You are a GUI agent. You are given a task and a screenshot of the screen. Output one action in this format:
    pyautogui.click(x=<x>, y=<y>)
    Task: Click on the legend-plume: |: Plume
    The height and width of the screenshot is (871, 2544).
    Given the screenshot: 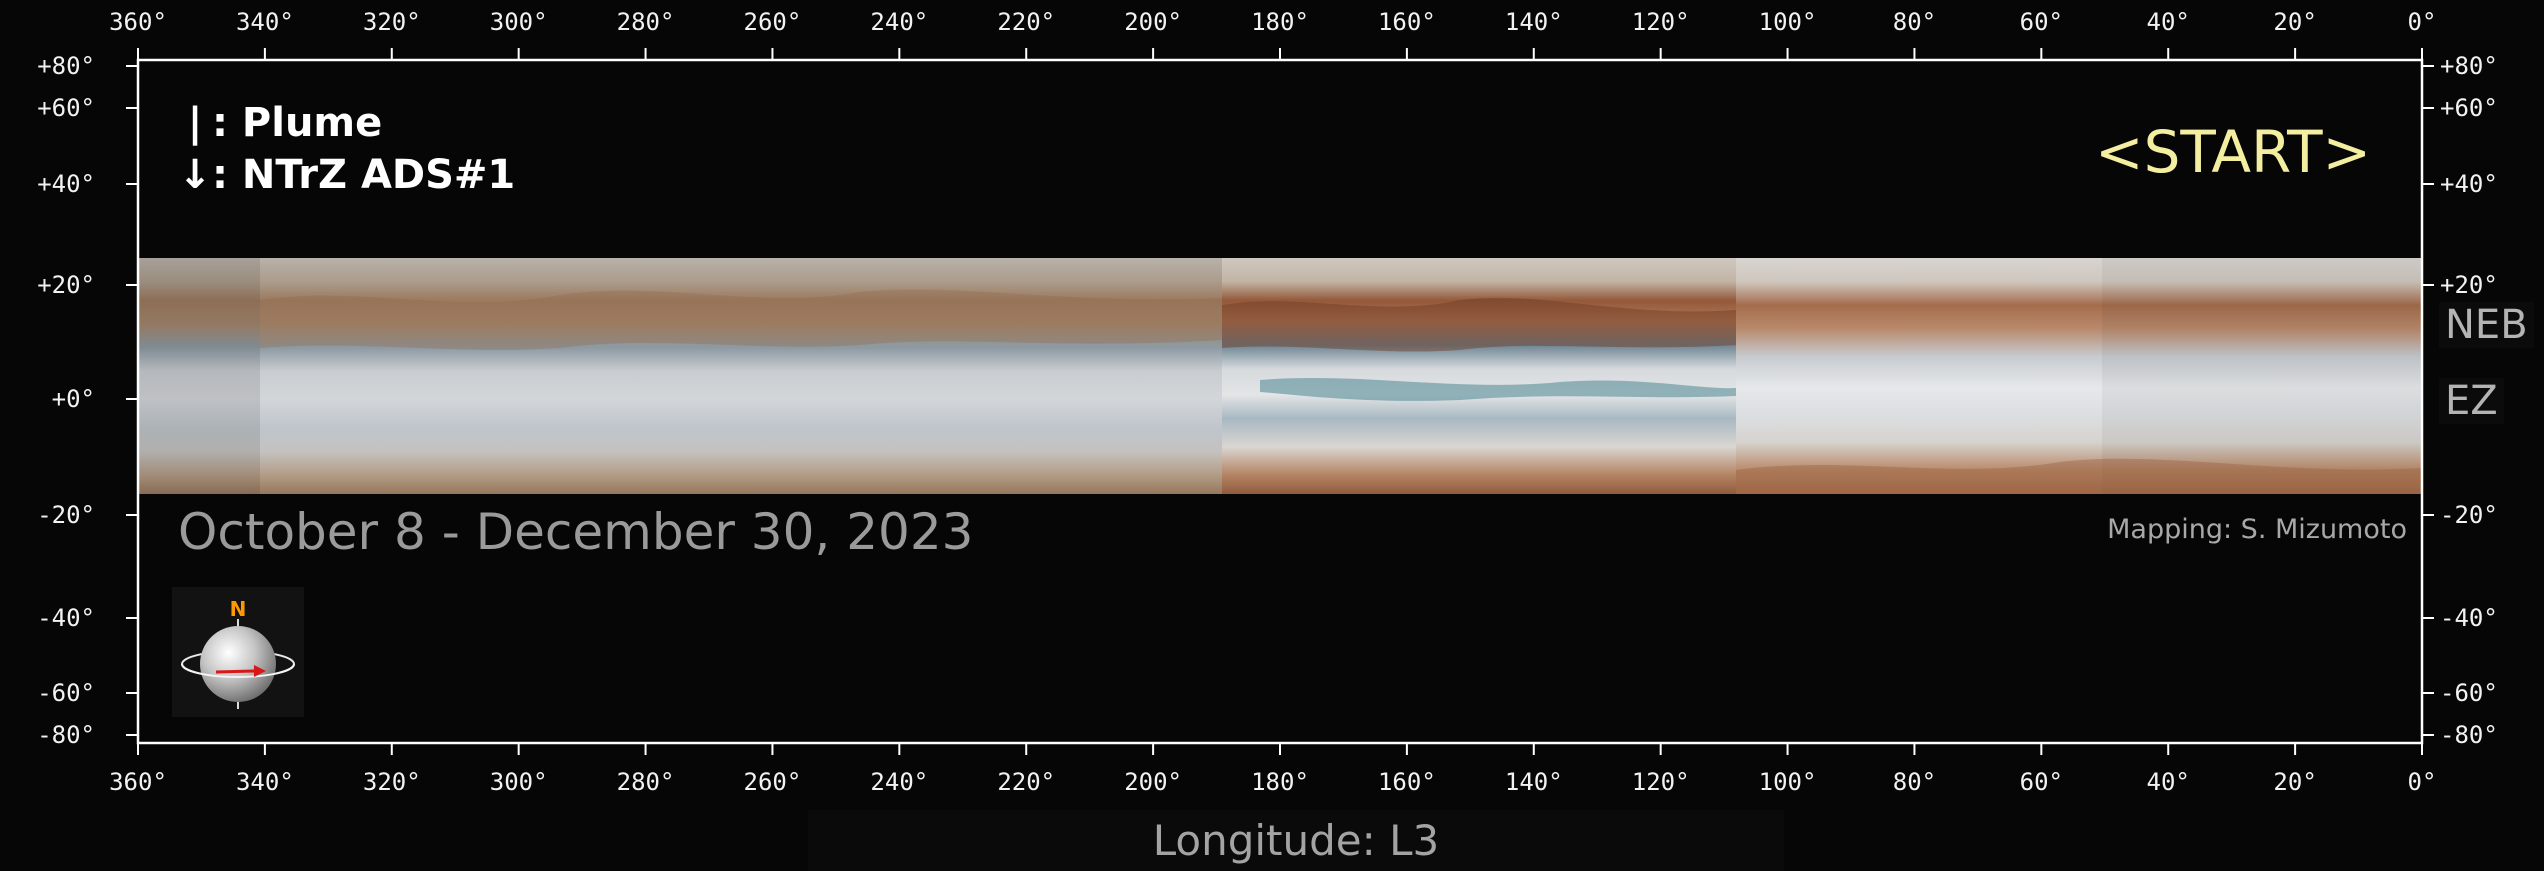 What is the action you would take?
    pyautogui.click(x=280, y=123)
    